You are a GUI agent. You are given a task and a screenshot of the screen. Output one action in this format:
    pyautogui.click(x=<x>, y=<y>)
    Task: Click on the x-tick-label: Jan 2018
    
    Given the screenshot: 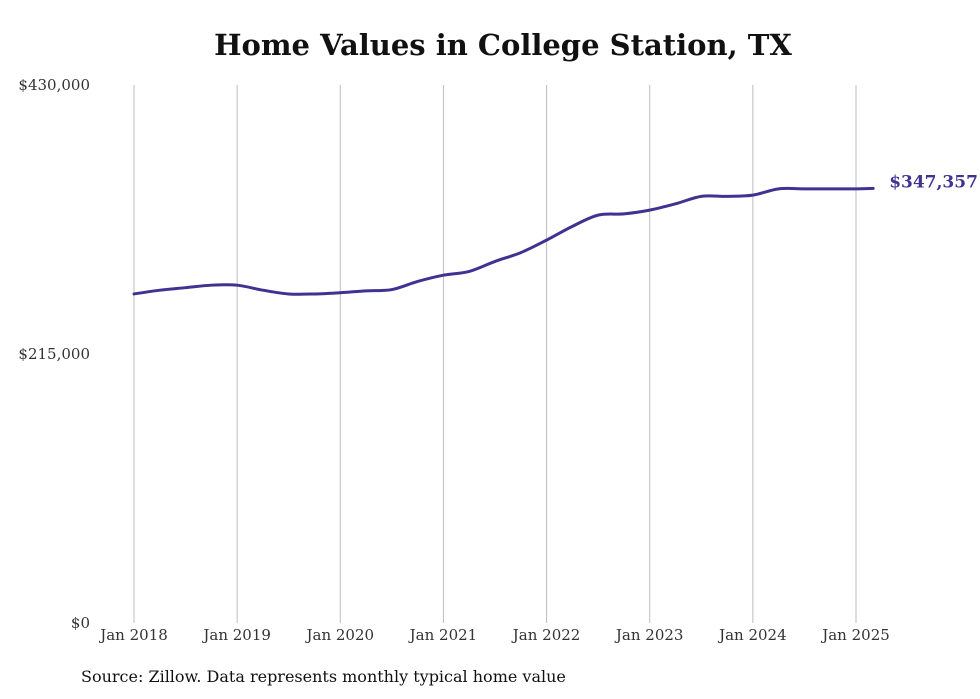 What is the action you would take?
    pyautogui.click(x=133, y=635)
    